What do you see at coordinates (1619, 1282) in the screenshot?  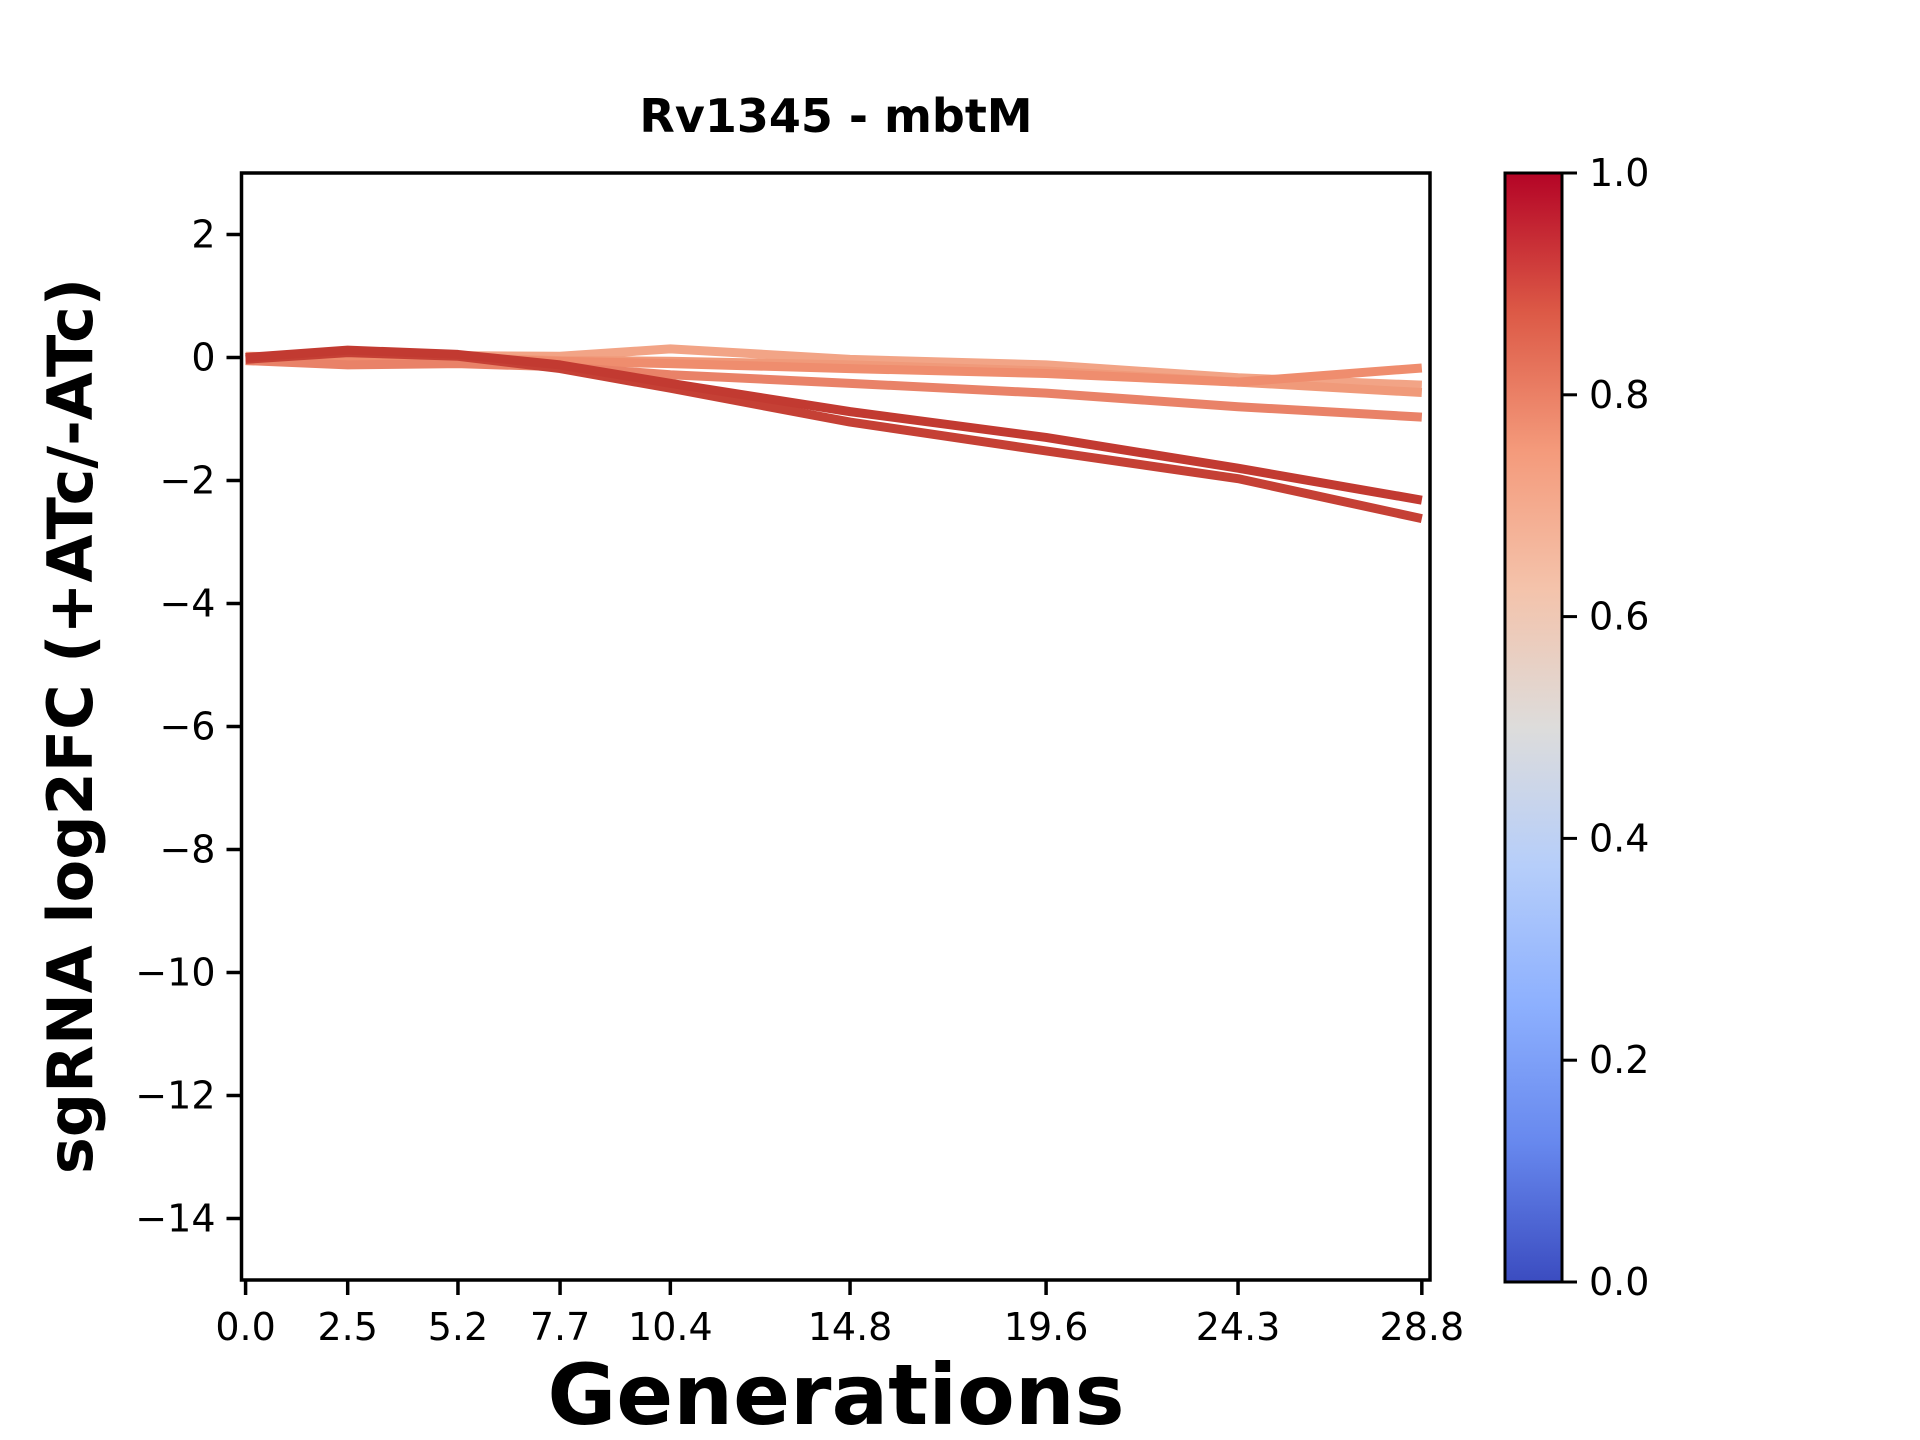 I see `colorbar-tick-label: 0.0` at bounding box center [1619, 1282].